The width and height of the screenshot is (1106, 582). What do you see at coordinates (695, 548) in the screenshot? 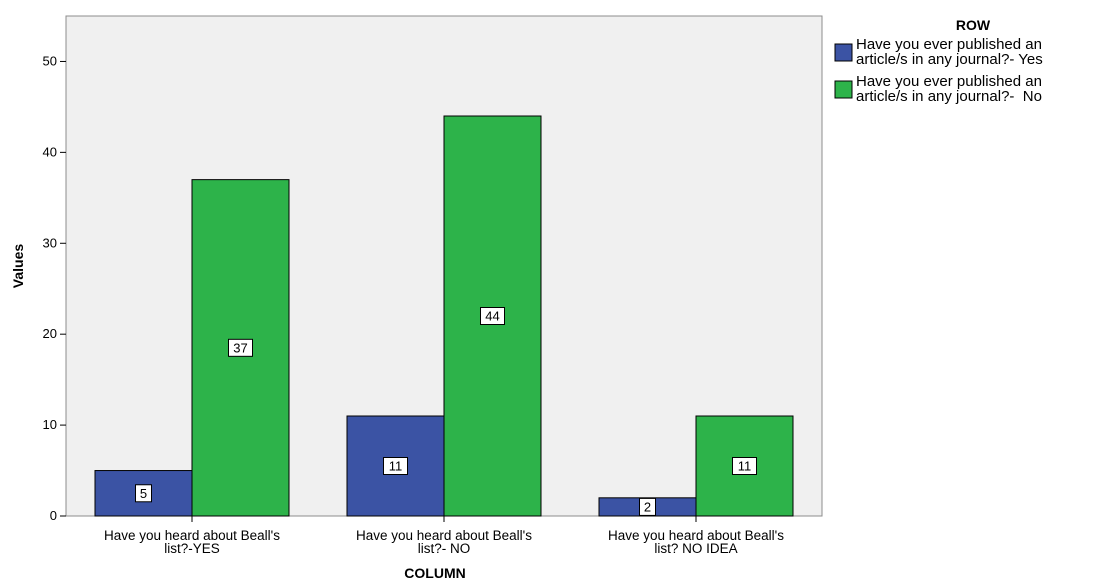
I see `x-tick-label-line: list? NO IDEA` at bounding box center [695, 548].